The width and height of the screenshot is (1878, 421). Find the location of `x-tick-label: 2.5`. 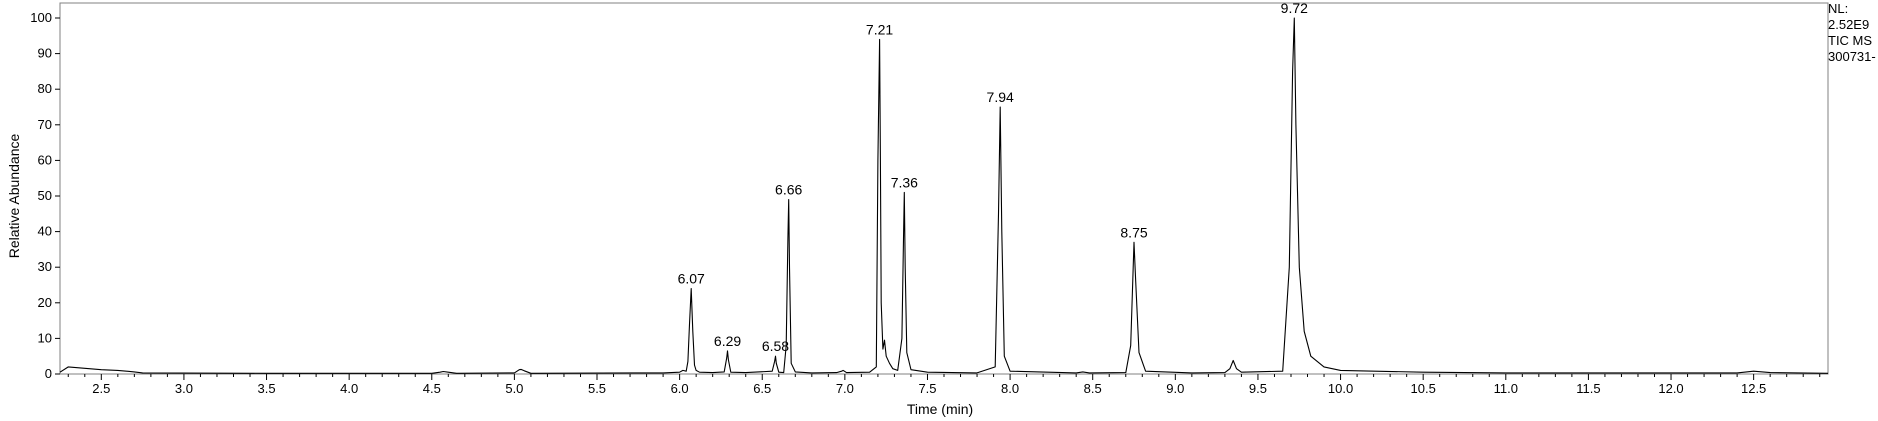

x-tick-label: 2.5 is located at coordinates (101, 388).